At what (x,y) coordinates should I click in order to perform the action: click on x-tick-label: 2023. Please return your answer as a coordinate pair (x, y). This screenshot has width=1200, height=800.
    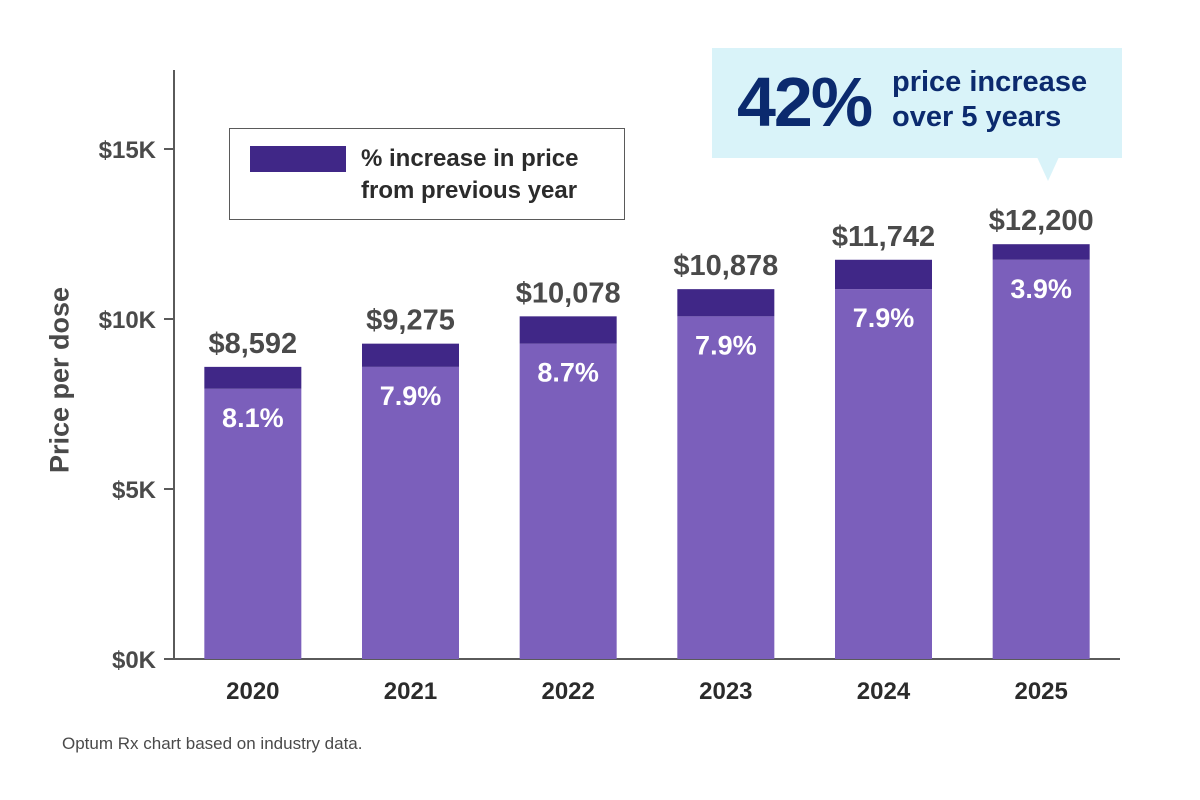
    Looking at the image, I should click on (725, 691).